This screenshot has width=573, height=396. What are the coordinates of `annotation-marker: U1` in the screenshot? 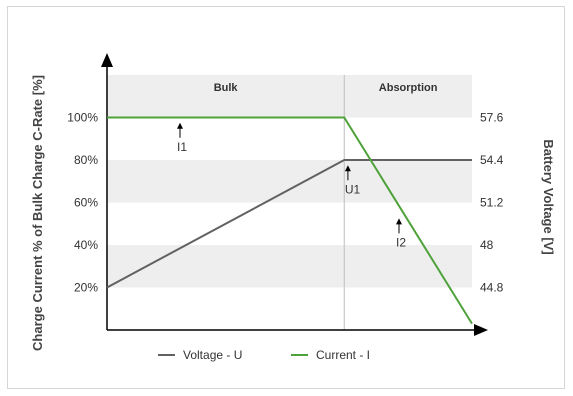 It's located at (352, 180).